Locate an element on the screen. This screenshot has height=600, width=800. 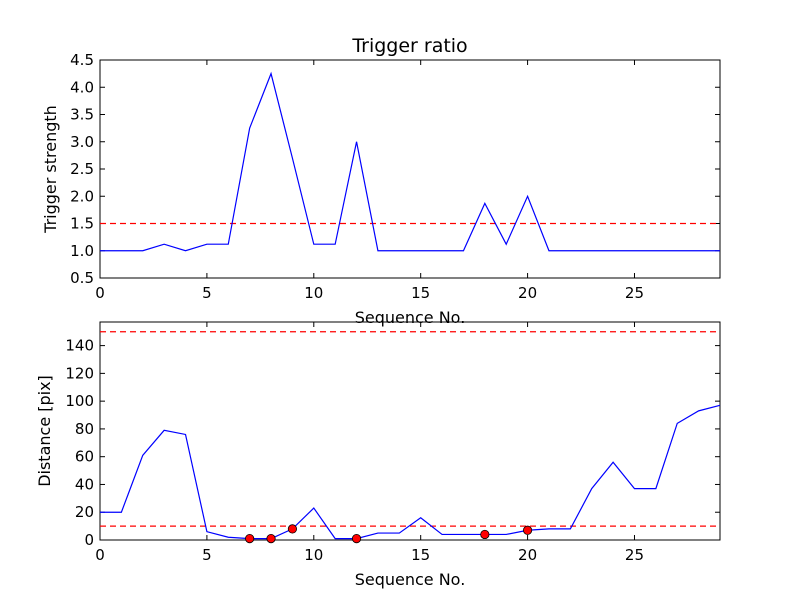
y-tick-label: 120 is located at coordinates (79, 373).